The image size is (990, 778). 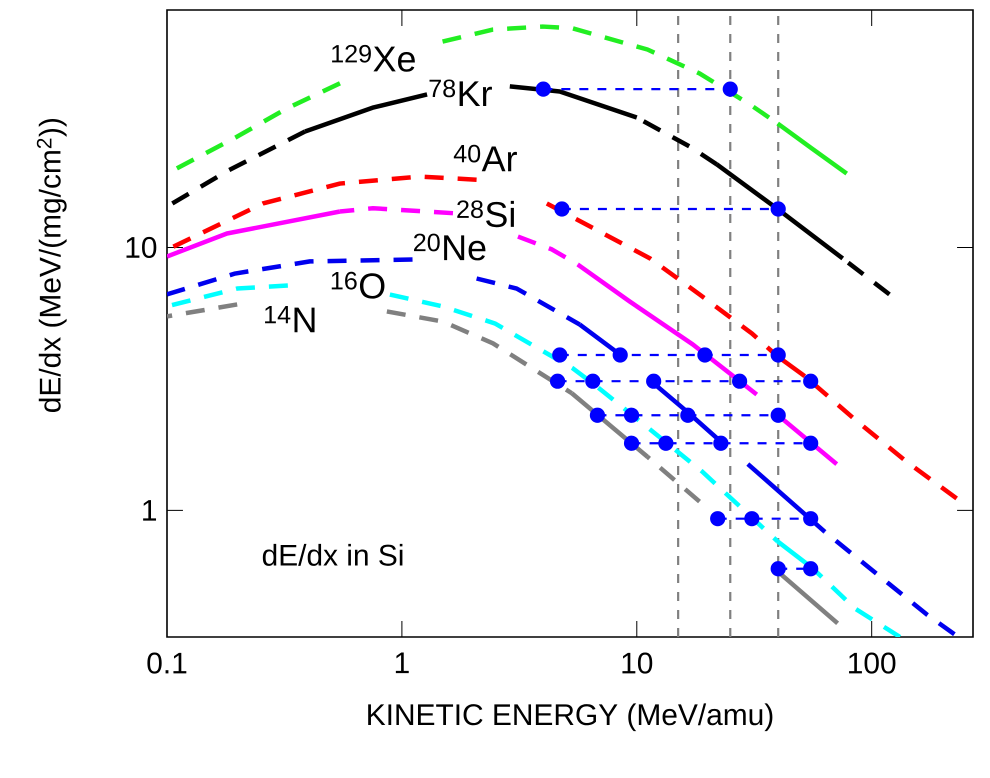 What do you see at coordinates (637, 663) in the screenshot?
I see `x-tick-label: 10` at bounding box center [637, 663].